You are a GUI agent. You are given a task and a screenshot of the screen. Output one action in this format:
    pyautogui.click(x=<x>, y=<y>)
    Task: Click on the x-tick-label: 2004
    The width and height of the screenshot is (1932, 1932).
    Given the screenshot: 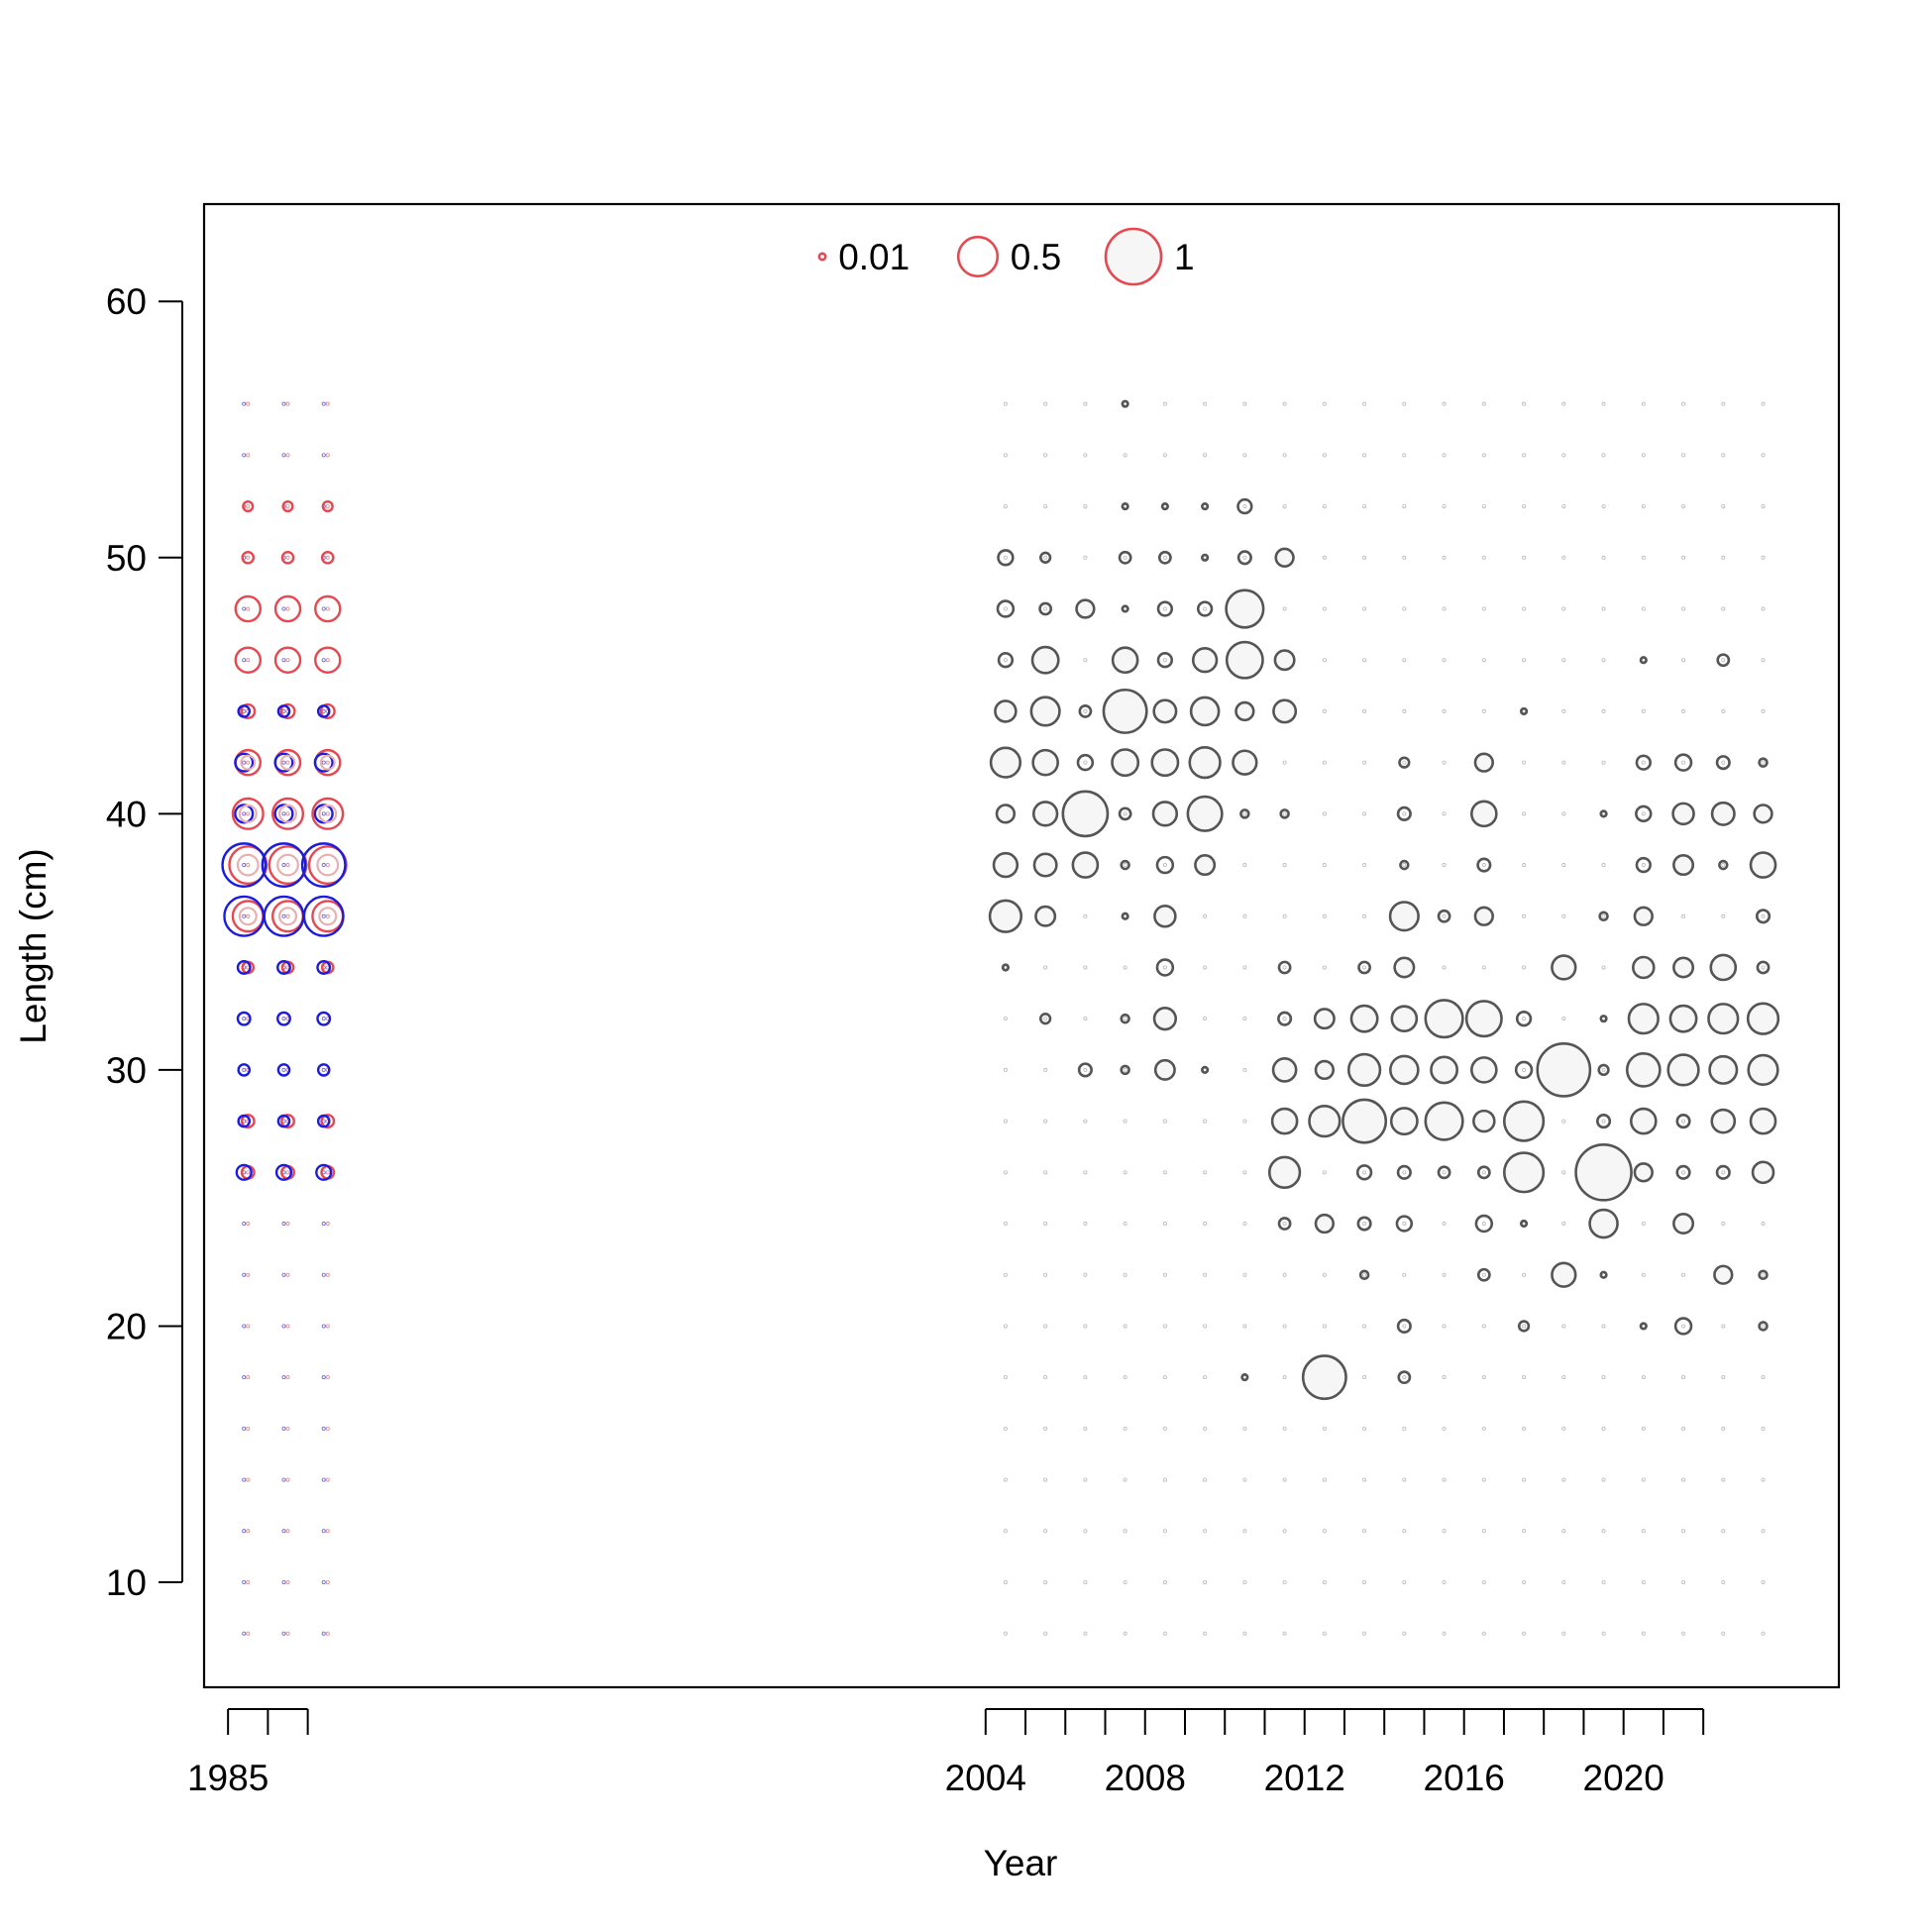 What is the action you would take?
    pyautogui.click(x=986, y=1778)
    